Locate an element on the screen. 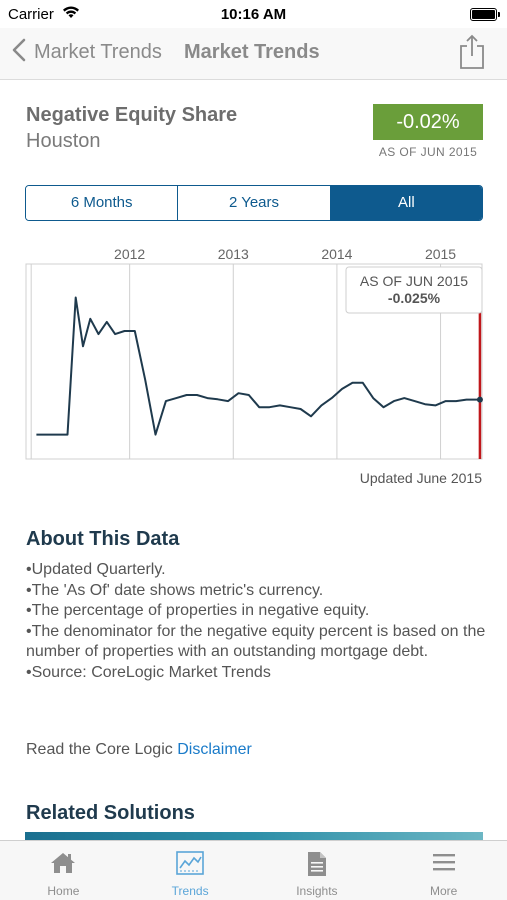 The height and width of the screenshot is (900, 507). tab-home-label: Home is located at coordinates (63, 891).